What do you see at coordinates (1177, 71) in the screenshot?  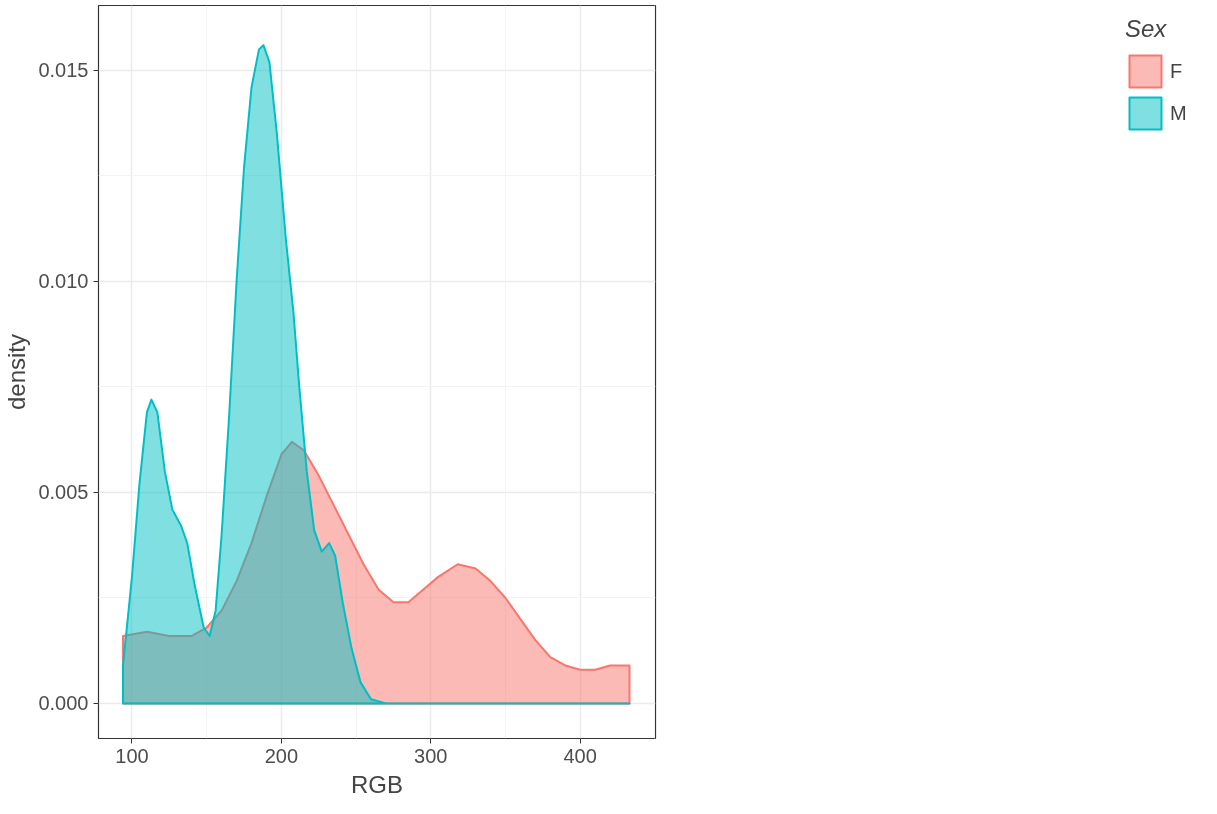 I see `legend-label: F` at bounding box center [1177, 71].